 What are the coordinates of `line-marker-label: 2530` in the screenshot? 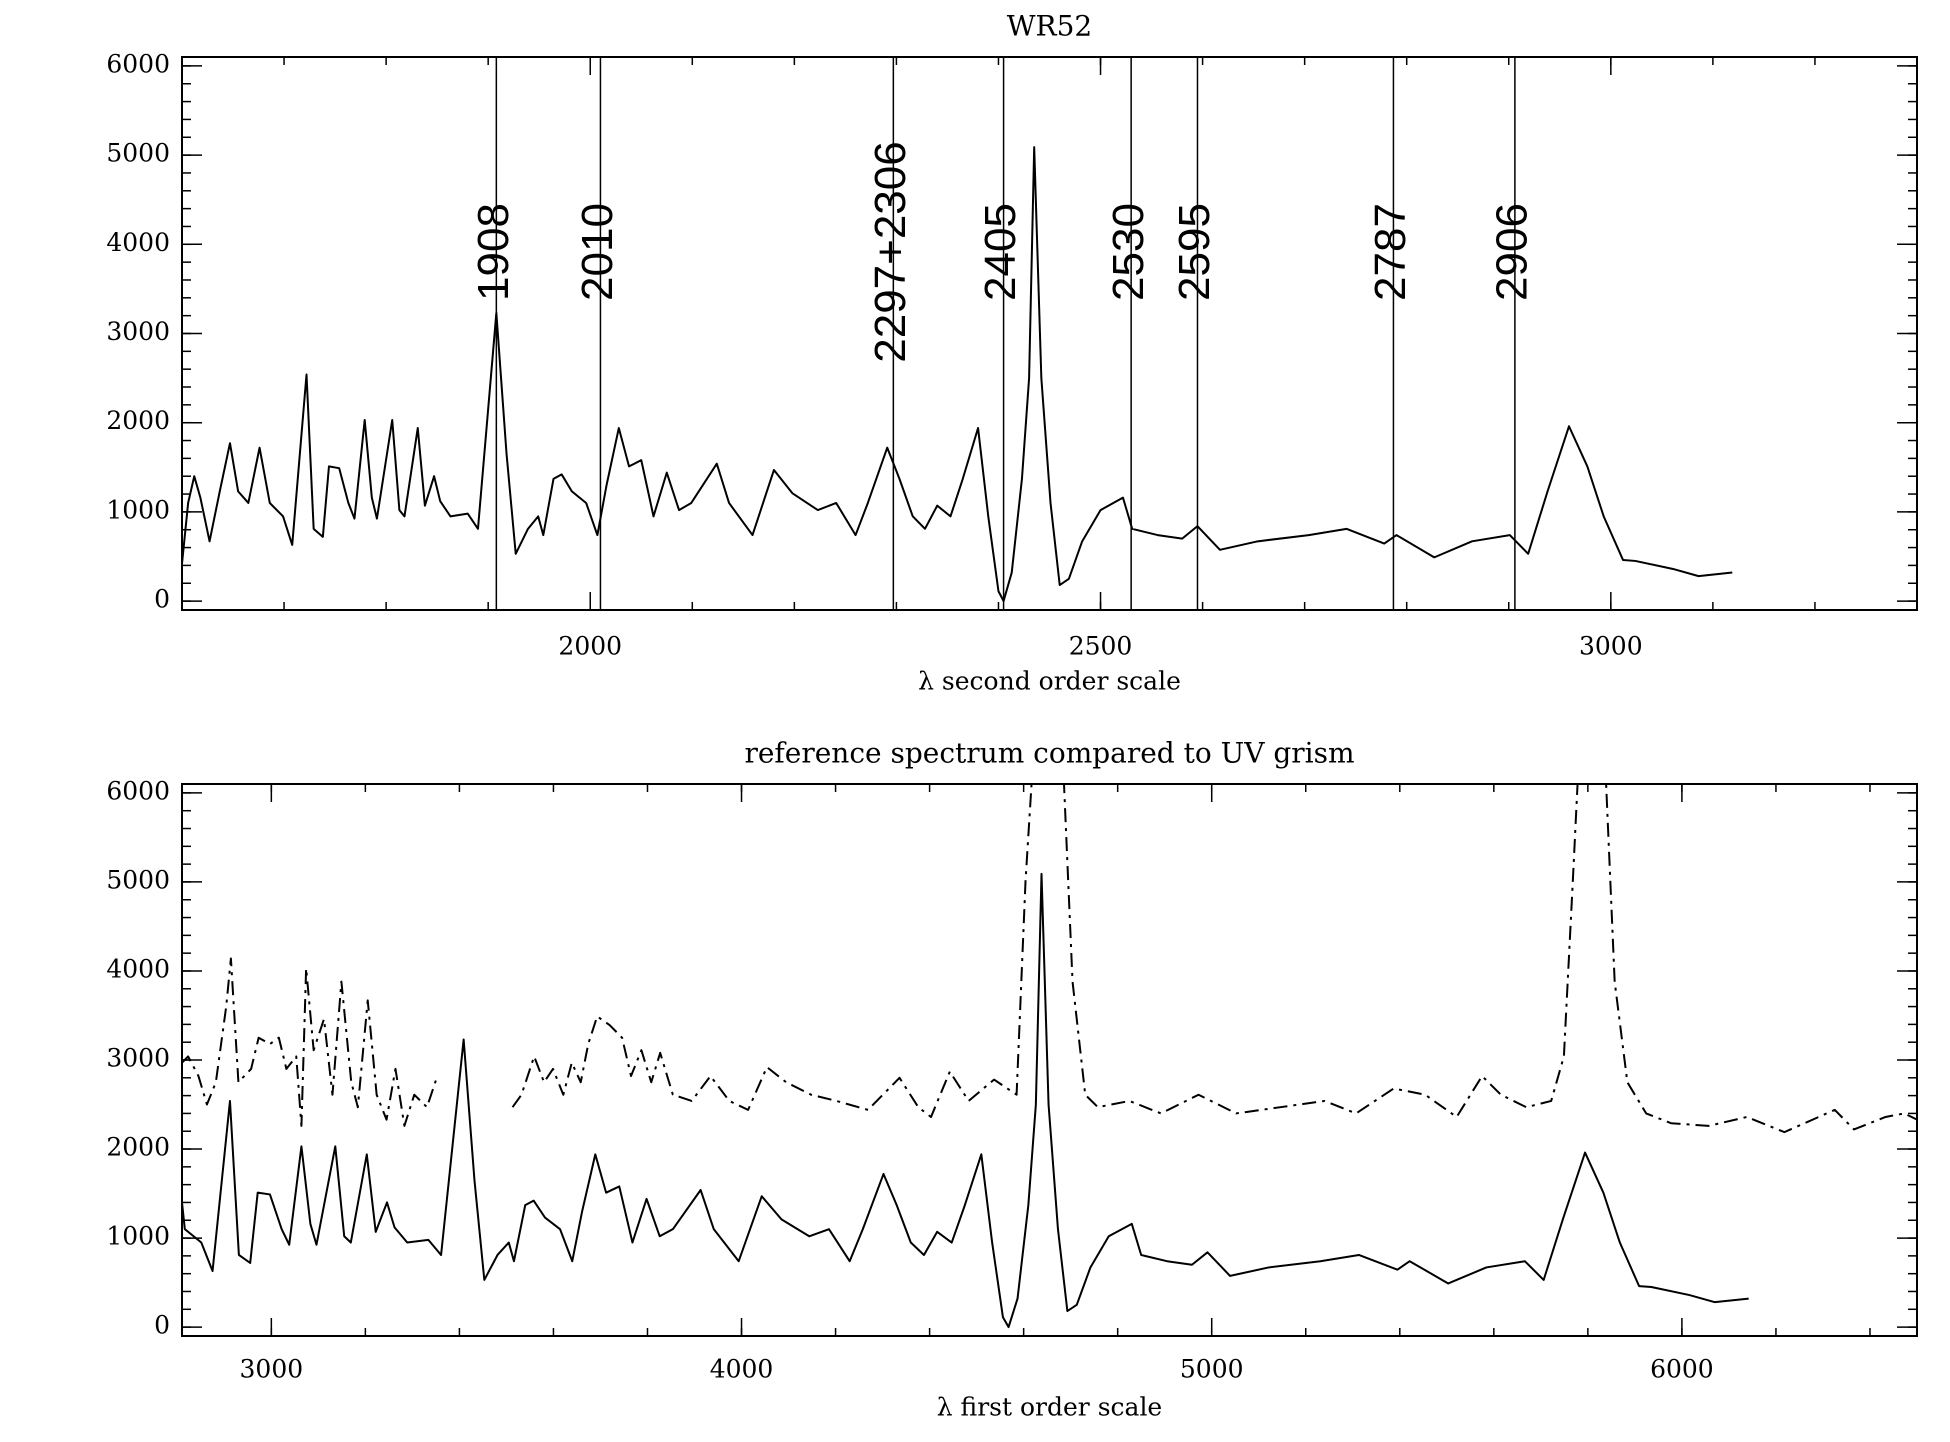 It's located at (1128, 252).